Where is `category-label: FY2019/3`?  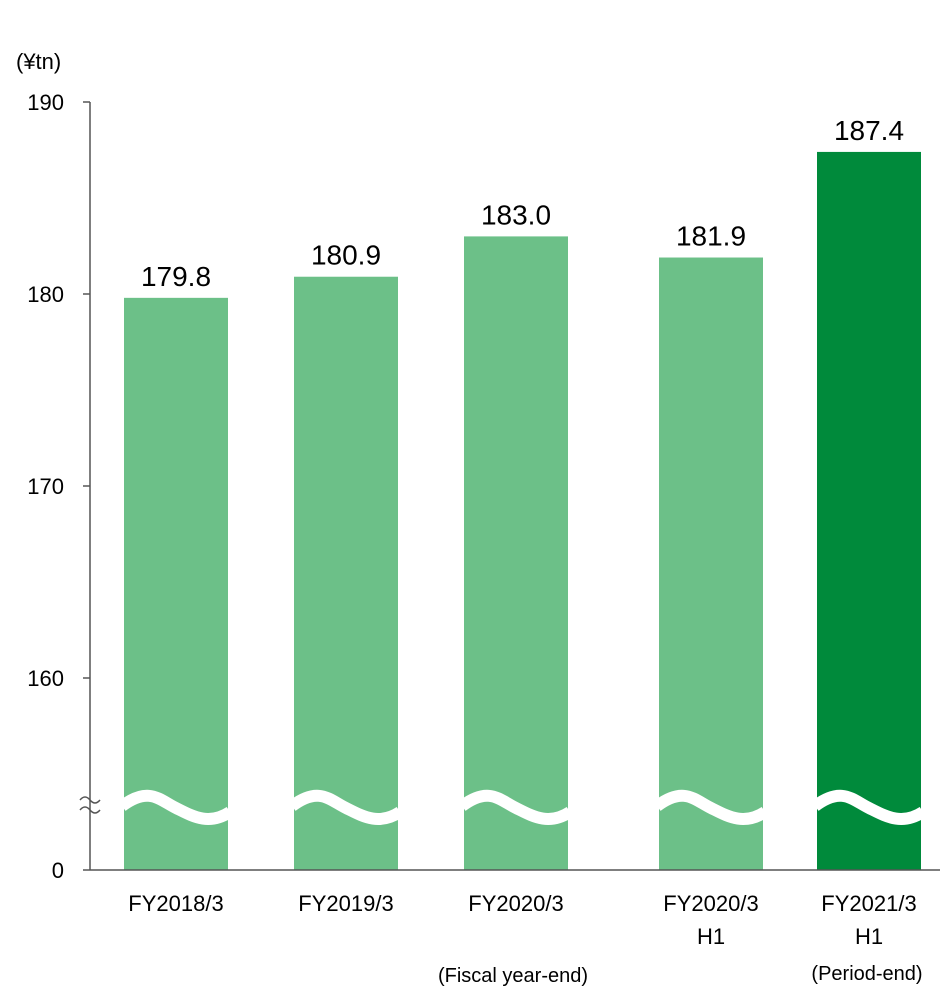
category-label: FY2019/3 is located at coordinates (345, 903).